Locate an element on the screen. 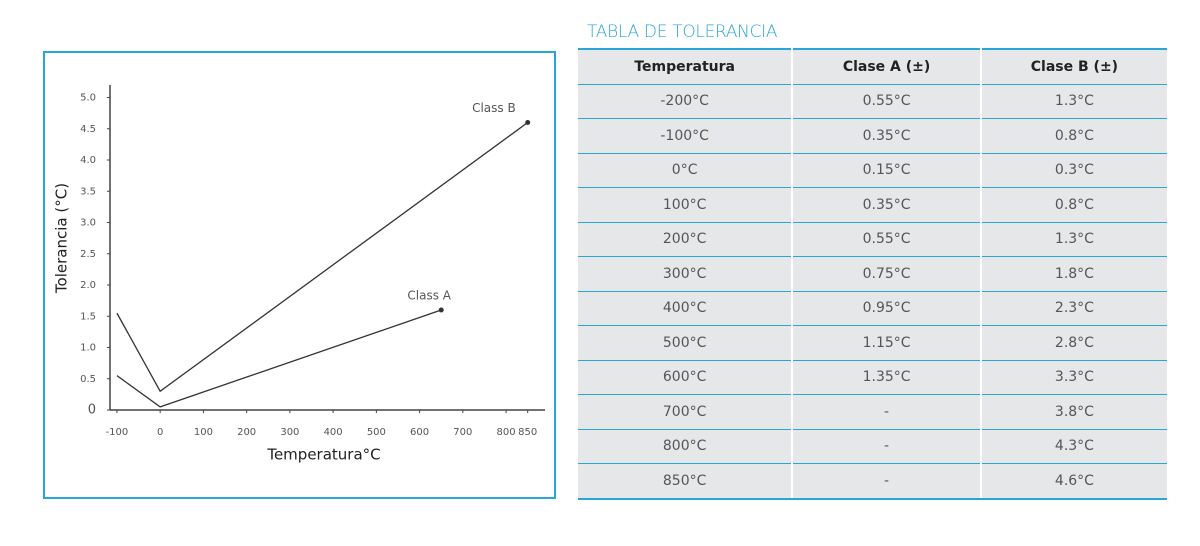 The image size is (1200, 546). table-cell: 600°C is located at coordinates (686, 377).